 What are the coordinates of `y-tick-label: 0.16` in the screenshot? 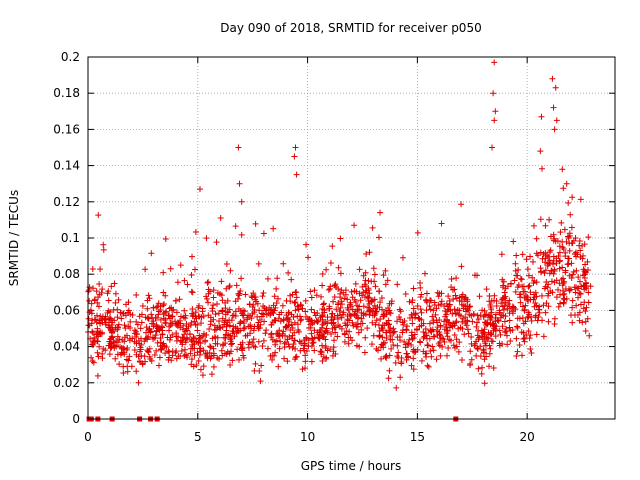 It's located at (66, 129).